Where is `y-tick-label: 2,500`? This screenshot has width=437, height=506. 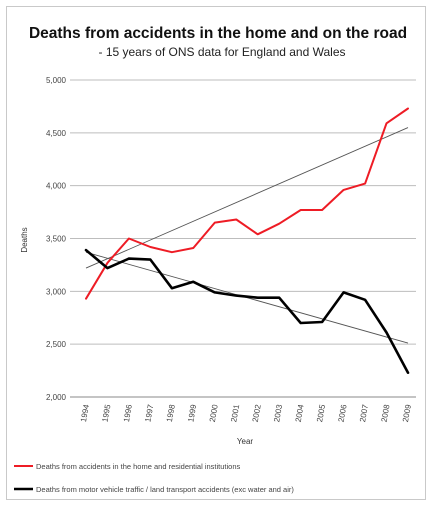
y-tick-label: 2,500 is located at coordinates (56, 344).